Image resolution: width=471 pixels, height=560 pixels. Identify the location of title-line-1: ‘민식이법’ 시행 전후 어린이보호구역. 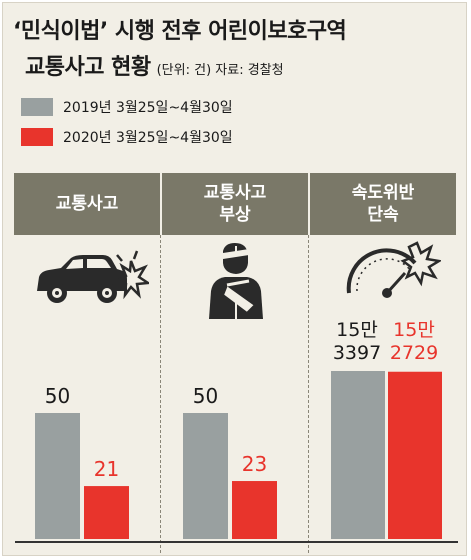
(180, 31).